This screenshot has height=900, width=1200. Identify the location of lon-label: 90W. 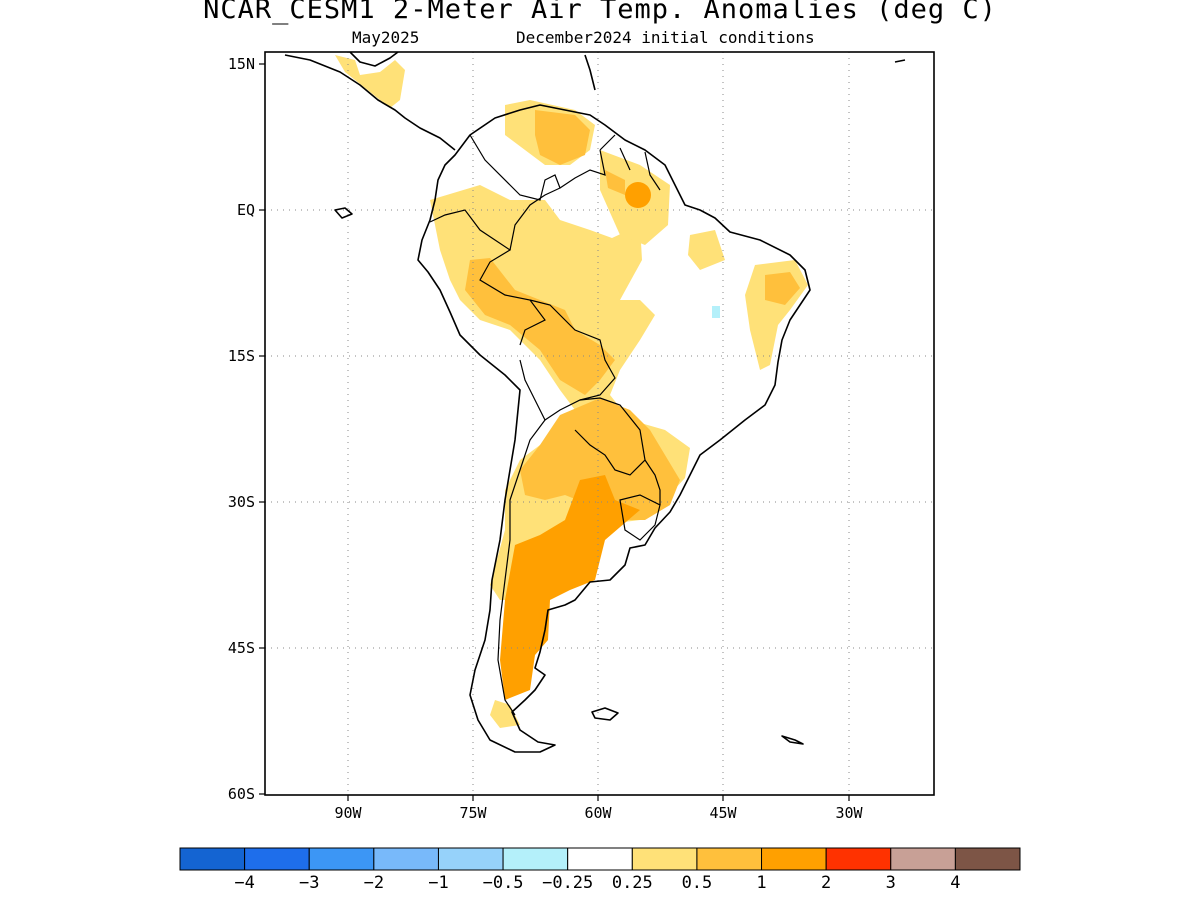
(348, 813).